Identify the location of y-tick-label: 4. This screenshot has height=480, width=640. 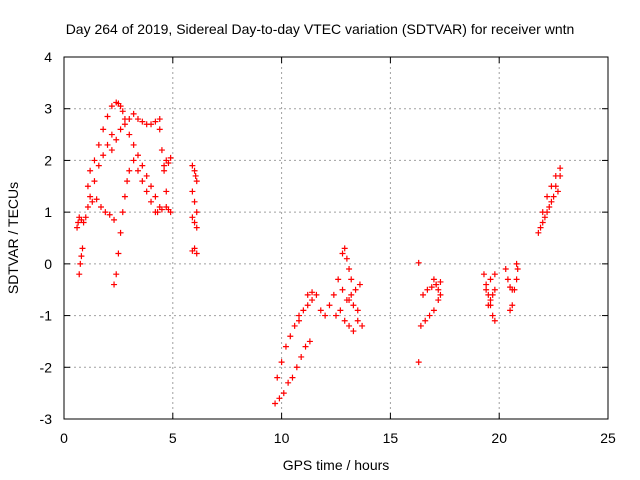
(48, 57).